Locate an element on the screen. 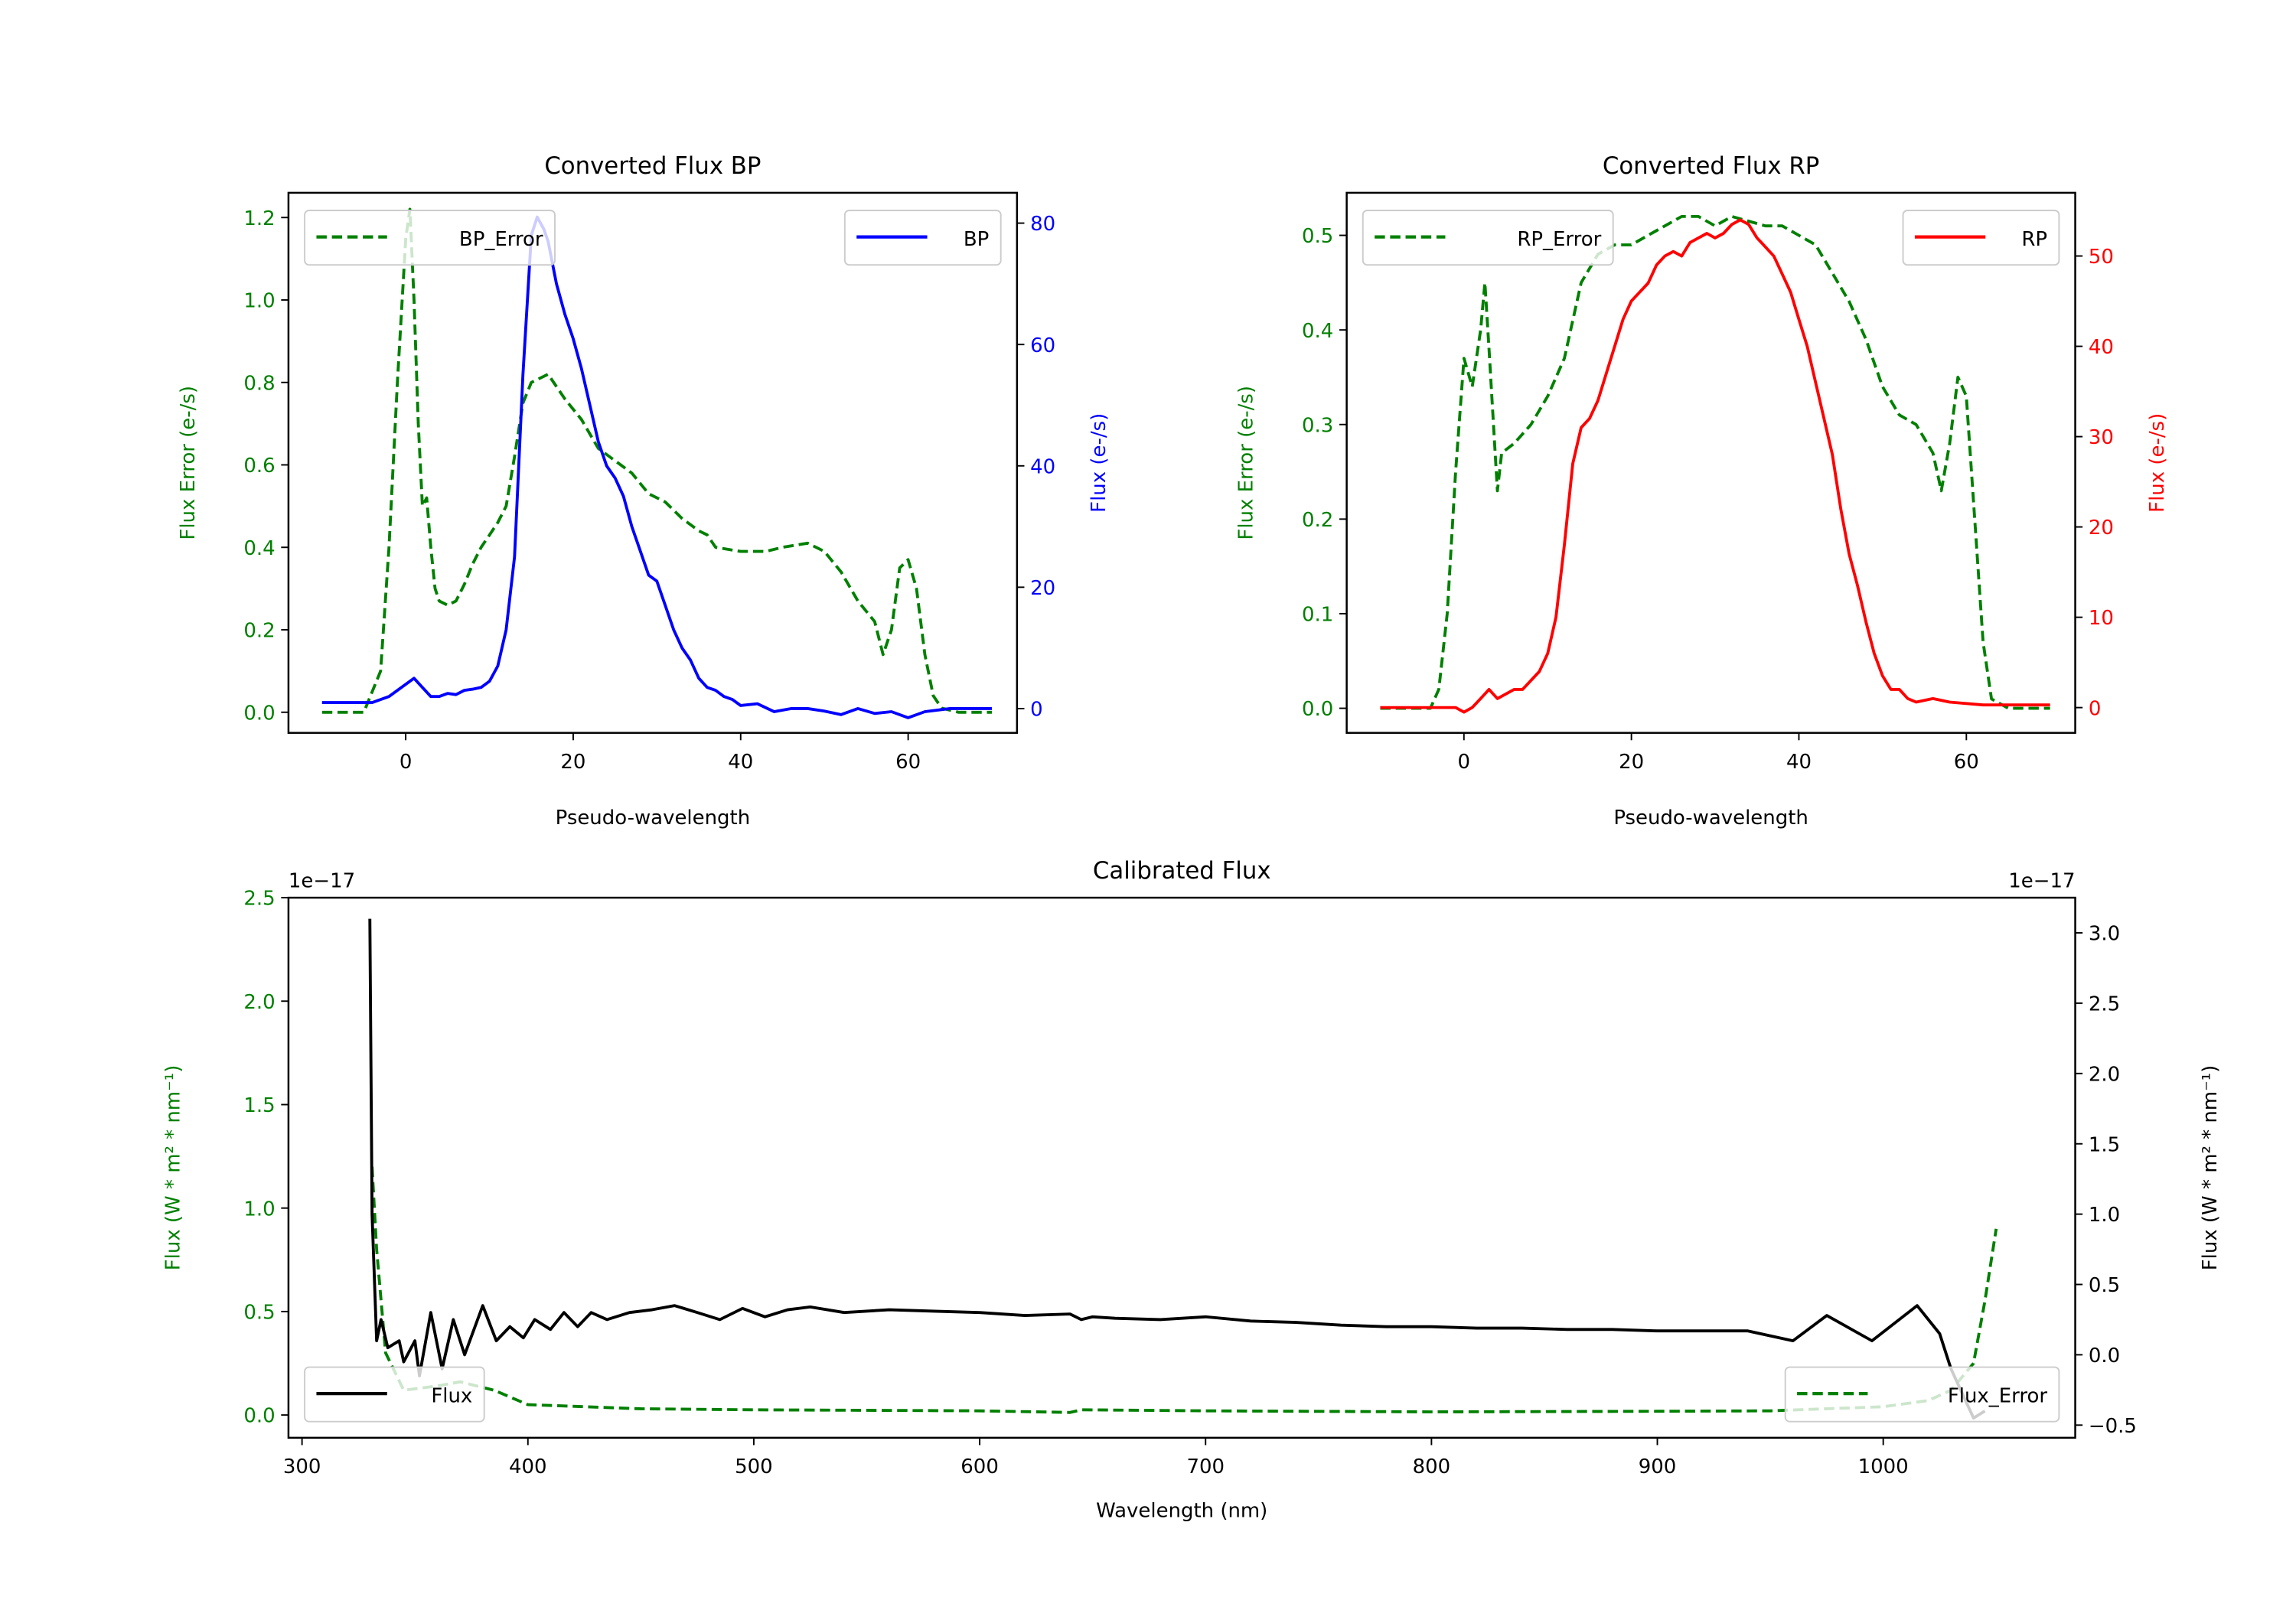 The height and width of the screenshot is (1607, 2296). chart-title: Calibrated Flux is located at coordinates (1182, 871).